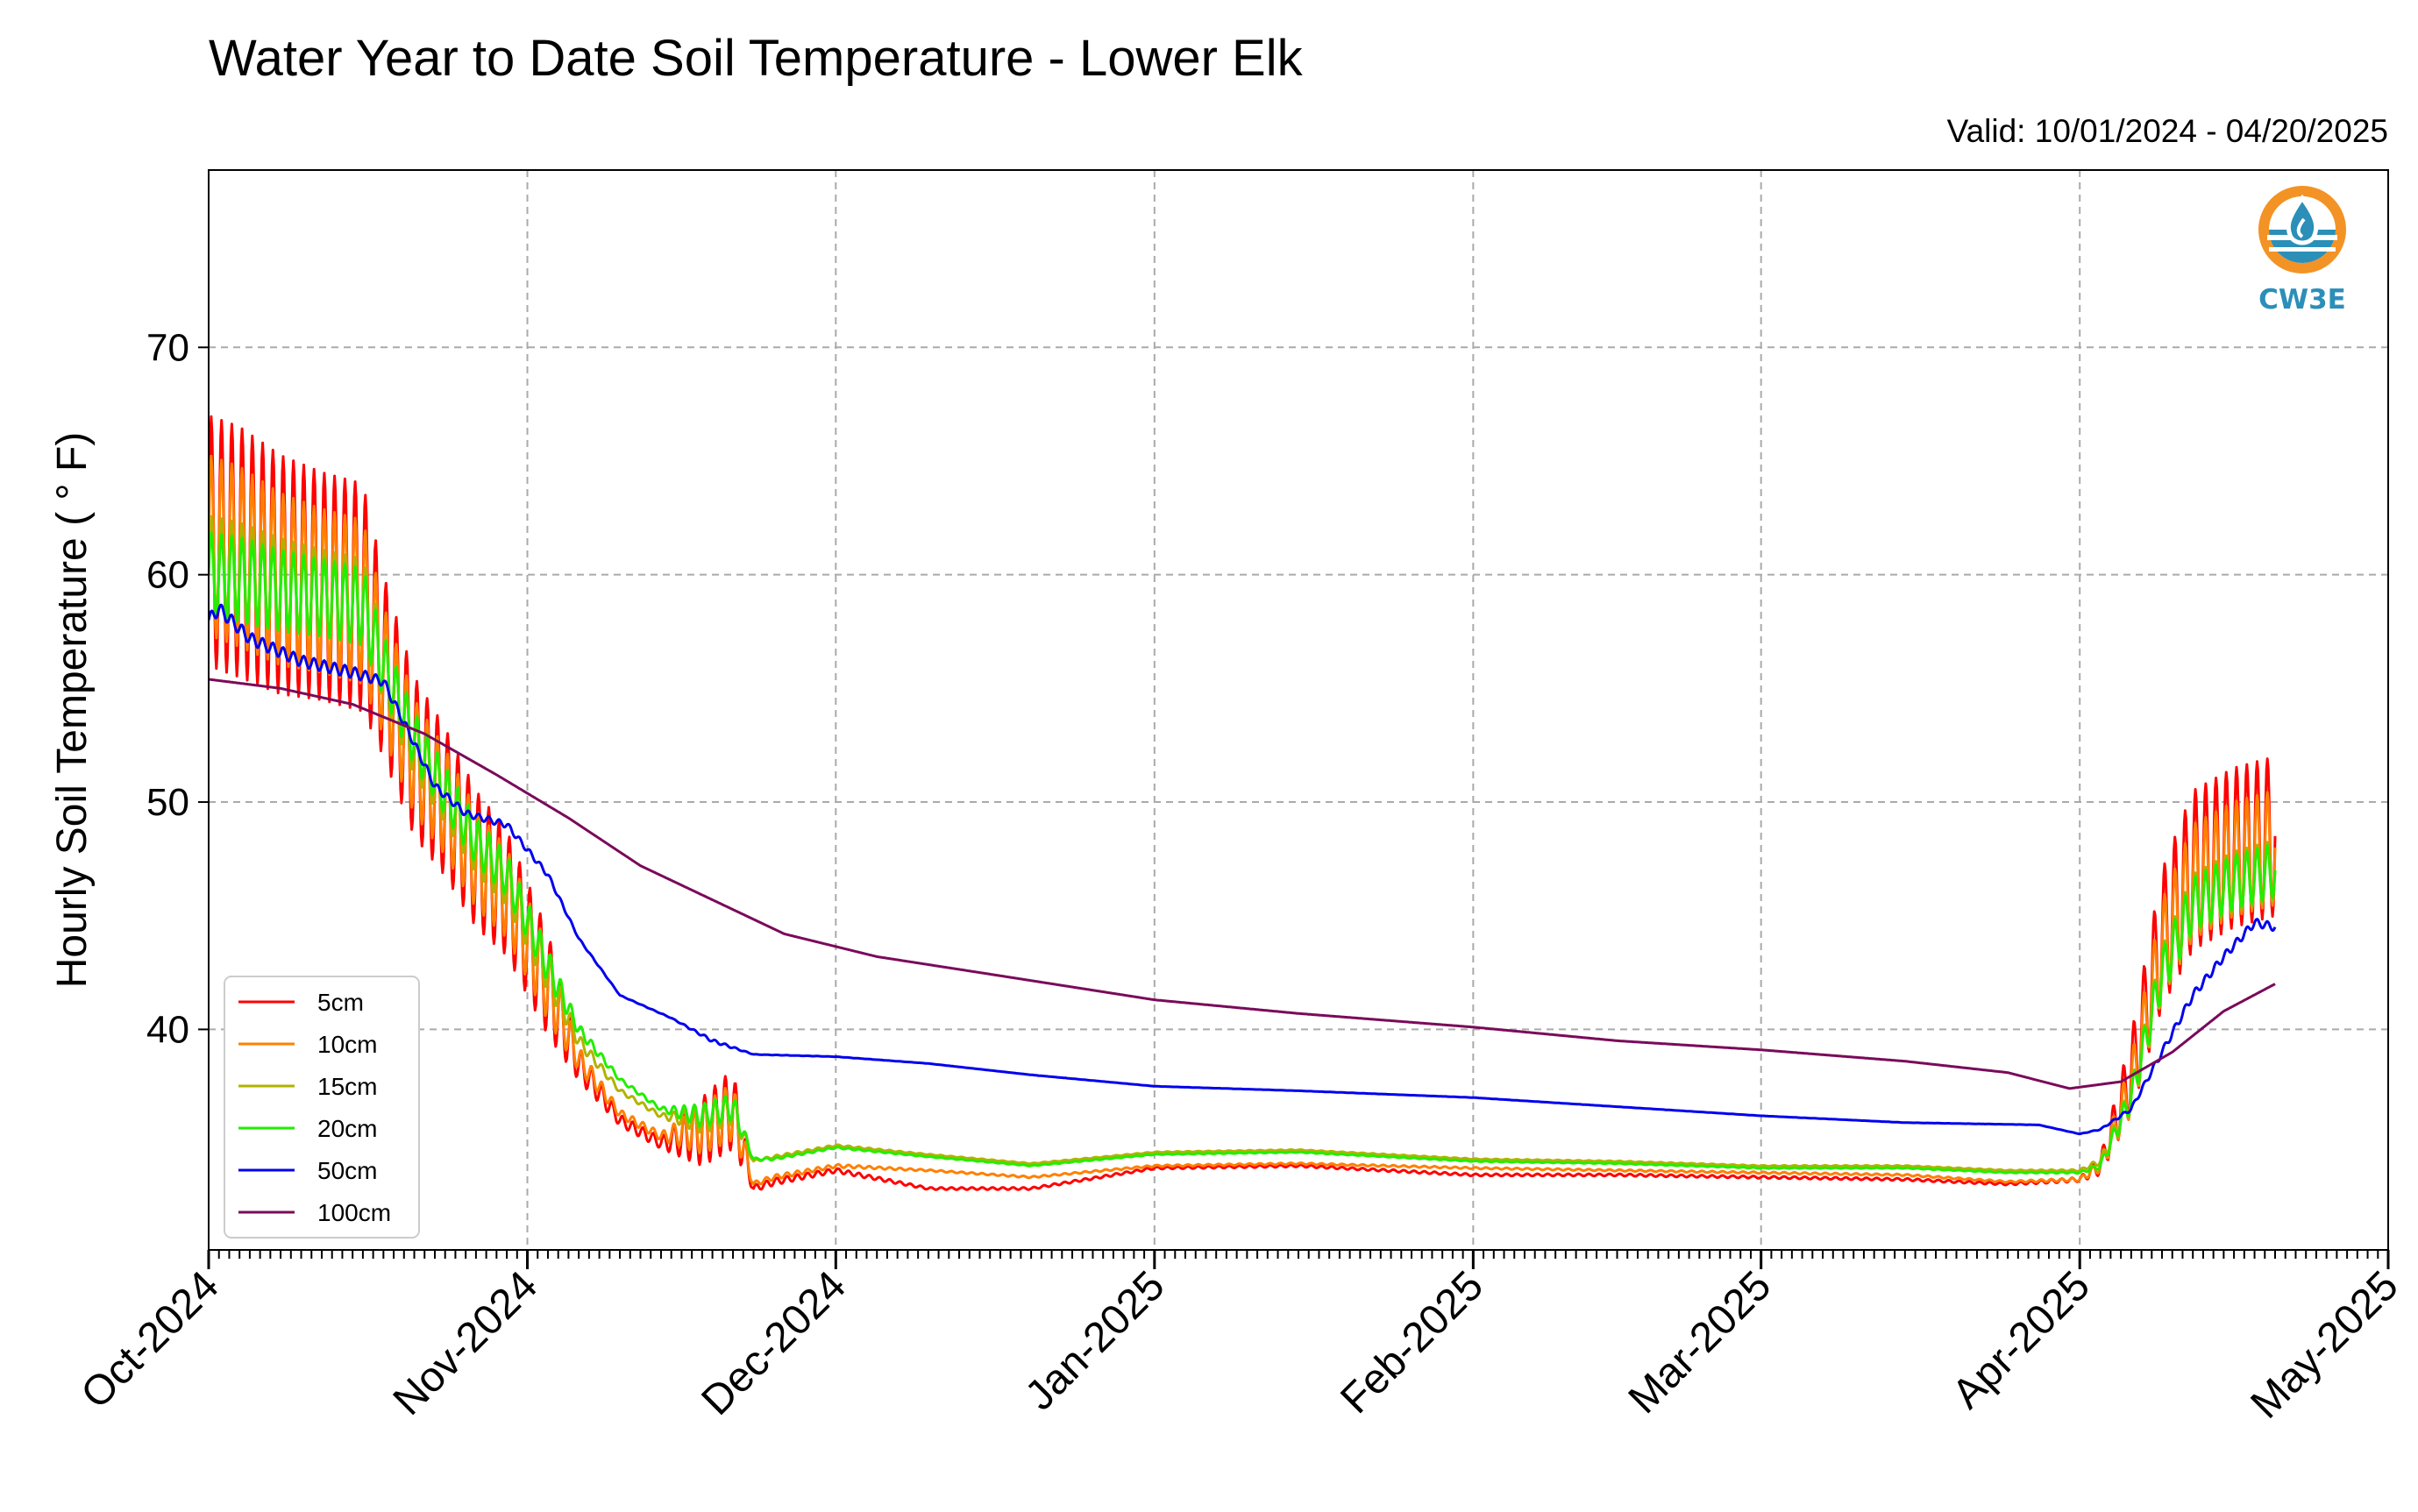 This screenshot has width=2418, height=1512. I want to click on y-tick-label: 60, so click(167, 575).